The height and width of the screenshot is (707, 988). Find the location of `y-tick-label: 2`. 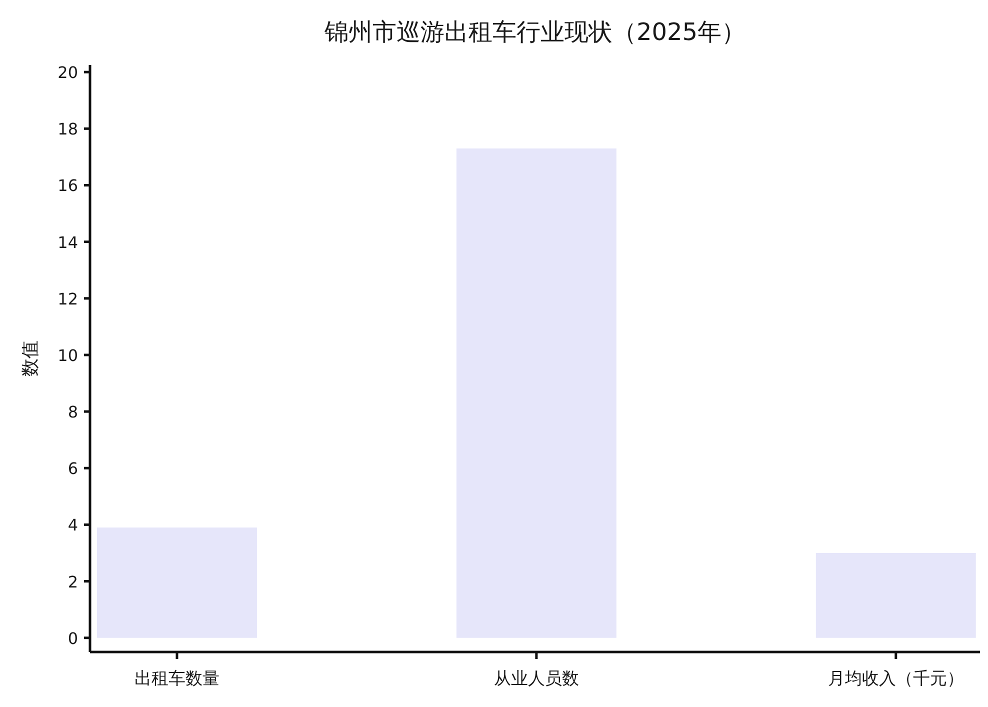

y-tick-label: 2 is located at coordinates (73, 582).